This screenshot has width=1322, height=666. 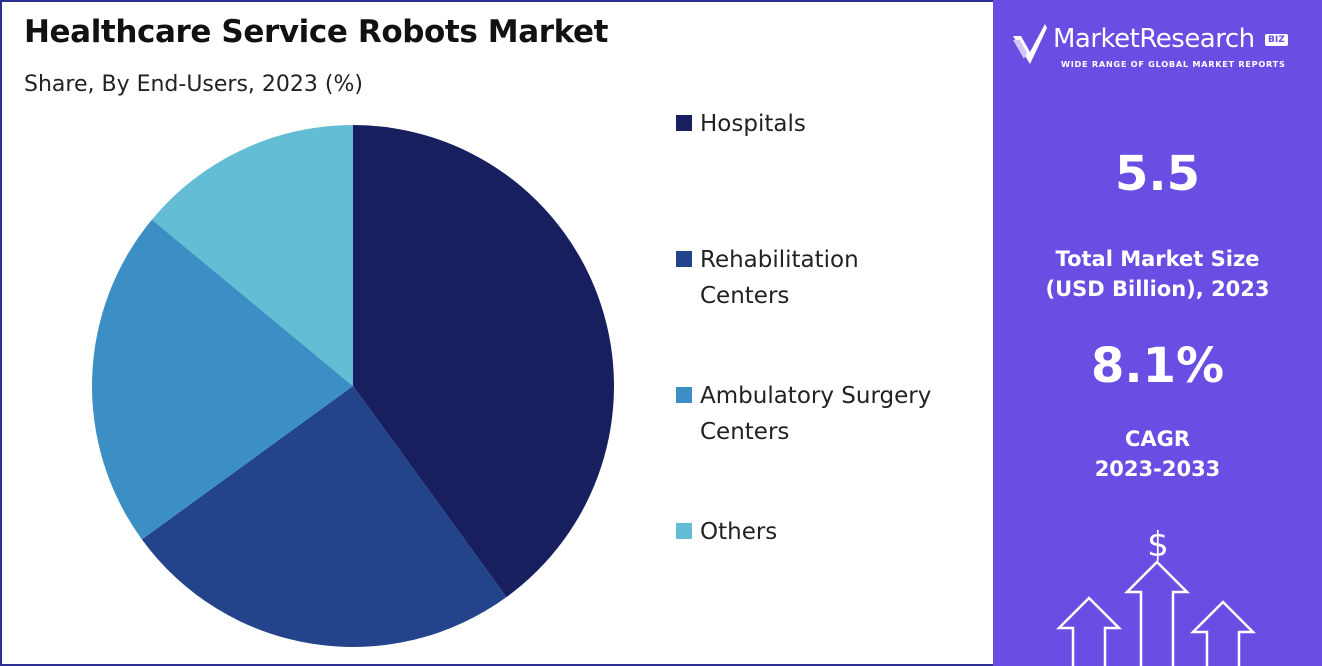 What do you see at coordinates (316, 32) in the screenshot?
I see `chart-title: Healthcare Service Robots Market` at bounding box center [316, 32].